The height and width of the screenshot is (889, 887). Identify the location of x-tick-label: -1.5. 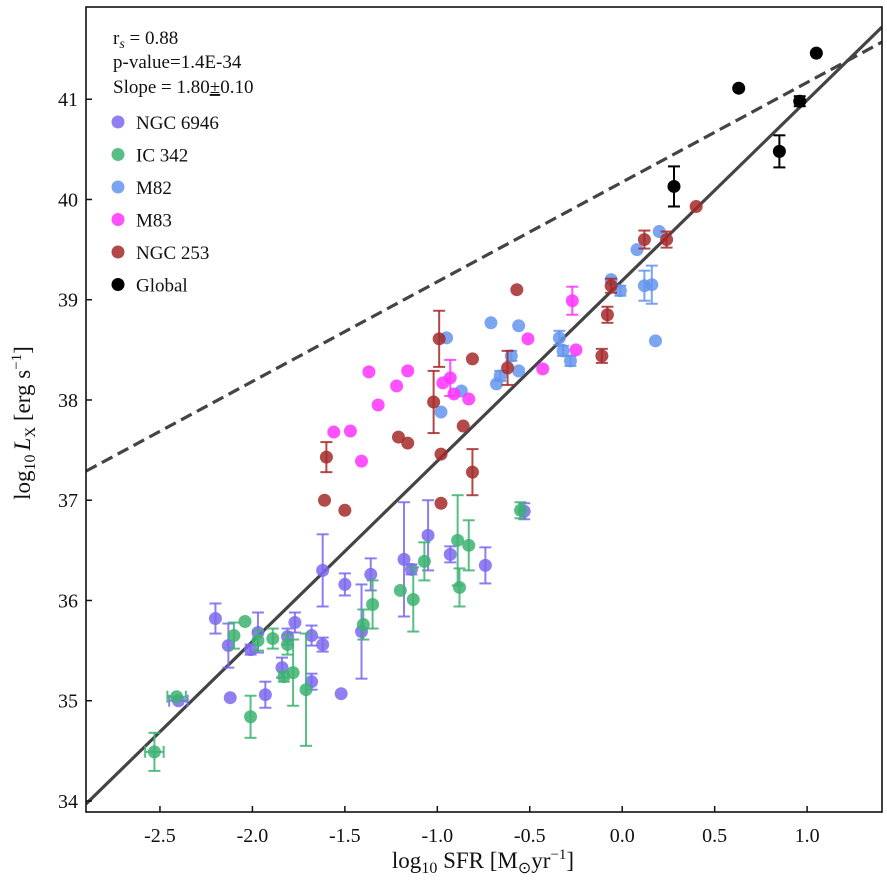
(345, 836).